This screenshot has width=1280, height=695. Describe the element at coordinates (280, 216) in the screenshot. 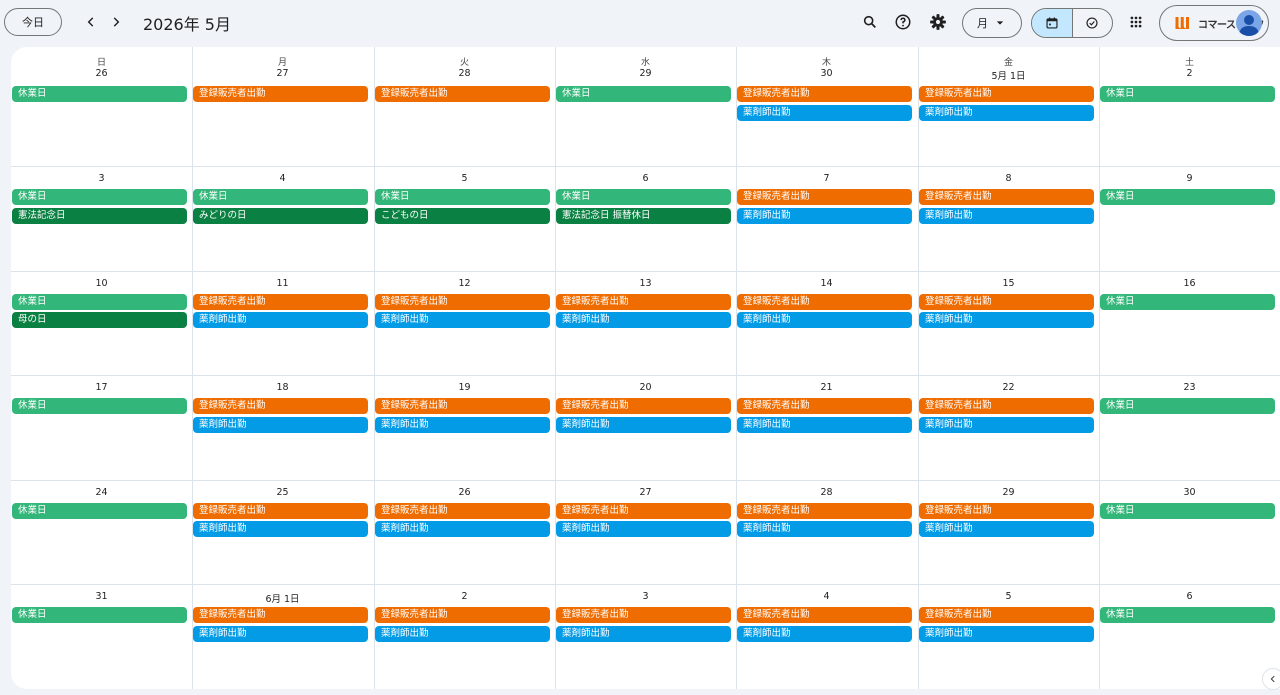

I see `calendar-event: みどりの日` at that location.